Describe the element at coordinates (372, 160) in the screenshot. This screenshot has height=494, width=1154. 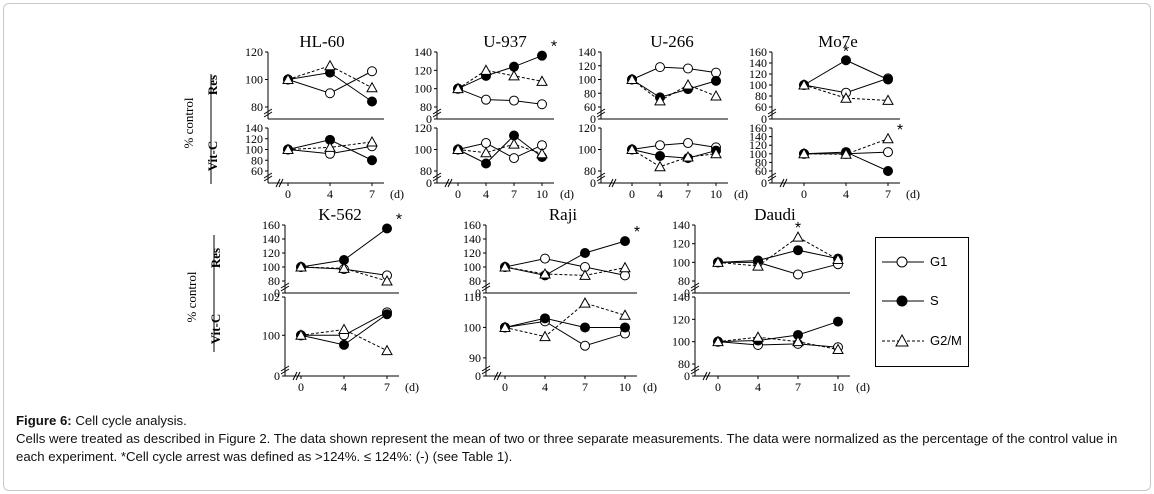
I see `hl-60-vit-c-s-point` at that location.